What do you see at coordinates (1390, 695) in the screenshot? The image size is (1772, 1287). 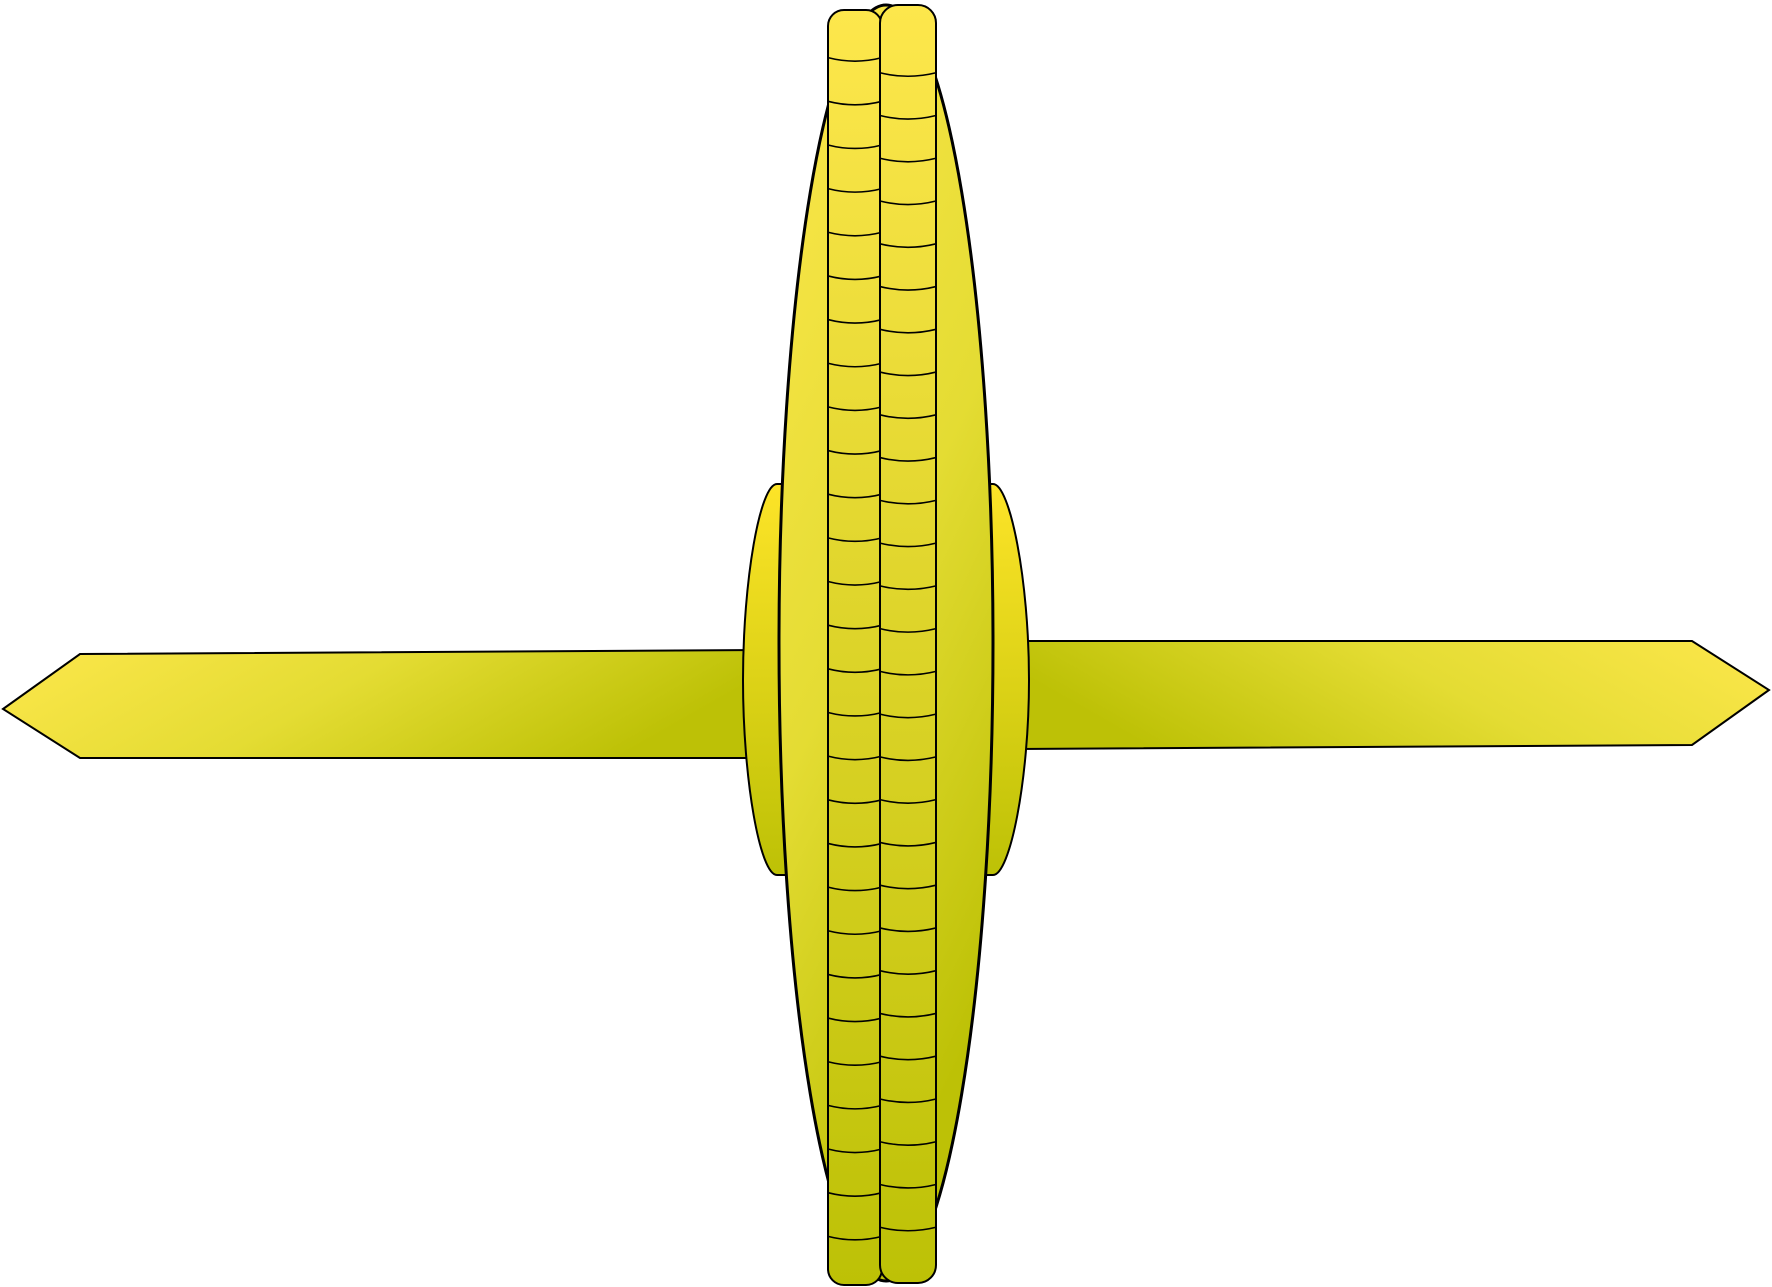 I see `axle-right-arm` at bounding box center [1390, 695].